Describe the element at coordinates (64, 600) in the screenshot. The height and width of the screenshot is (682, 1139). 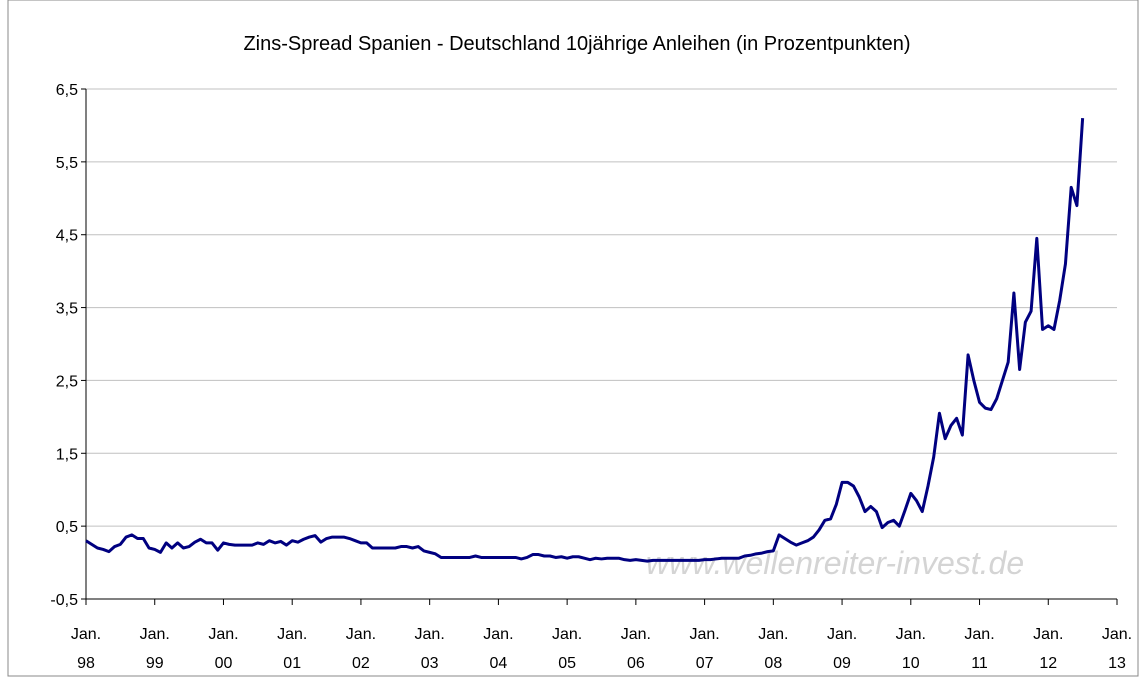
I see `y-tick-label: -0,5` at that location.